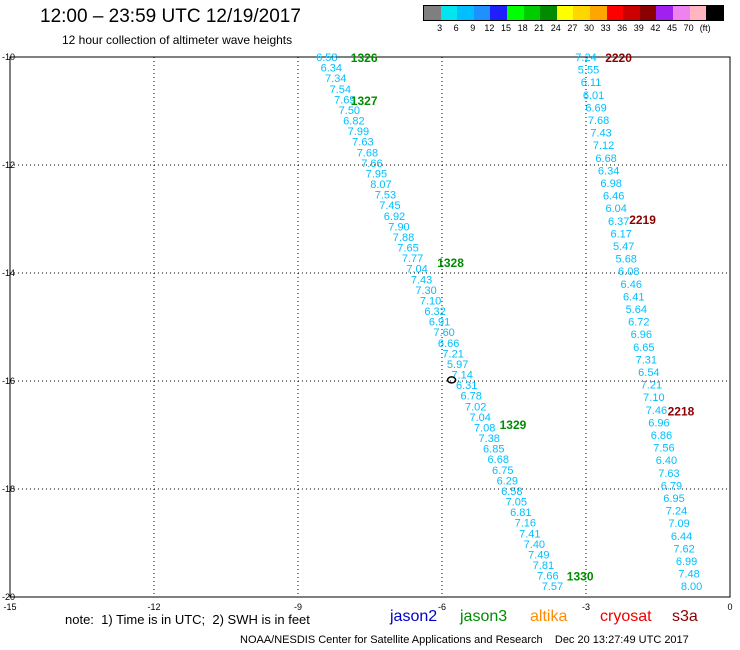 This screenshot has width=740, height=650. I want to click on track-b-swh-value: 6.04, so click(615, 209).